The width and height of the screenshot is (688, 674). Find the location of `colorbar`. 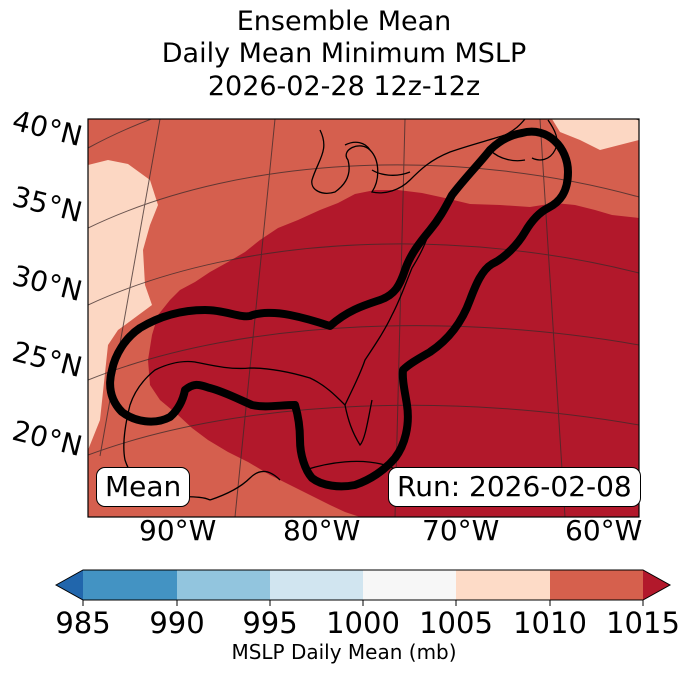

colorbar is located at coordinates (363, 587).